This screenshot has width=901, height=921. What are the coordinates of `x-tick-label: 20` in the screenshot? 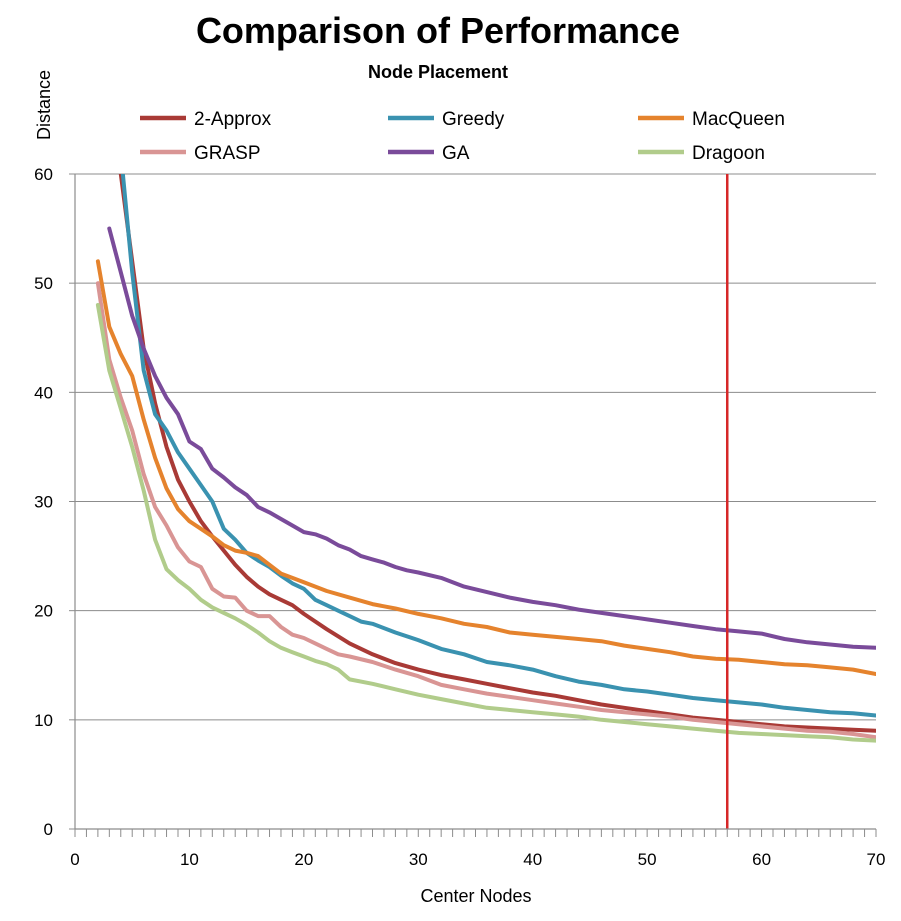 It's located at (303, 859).